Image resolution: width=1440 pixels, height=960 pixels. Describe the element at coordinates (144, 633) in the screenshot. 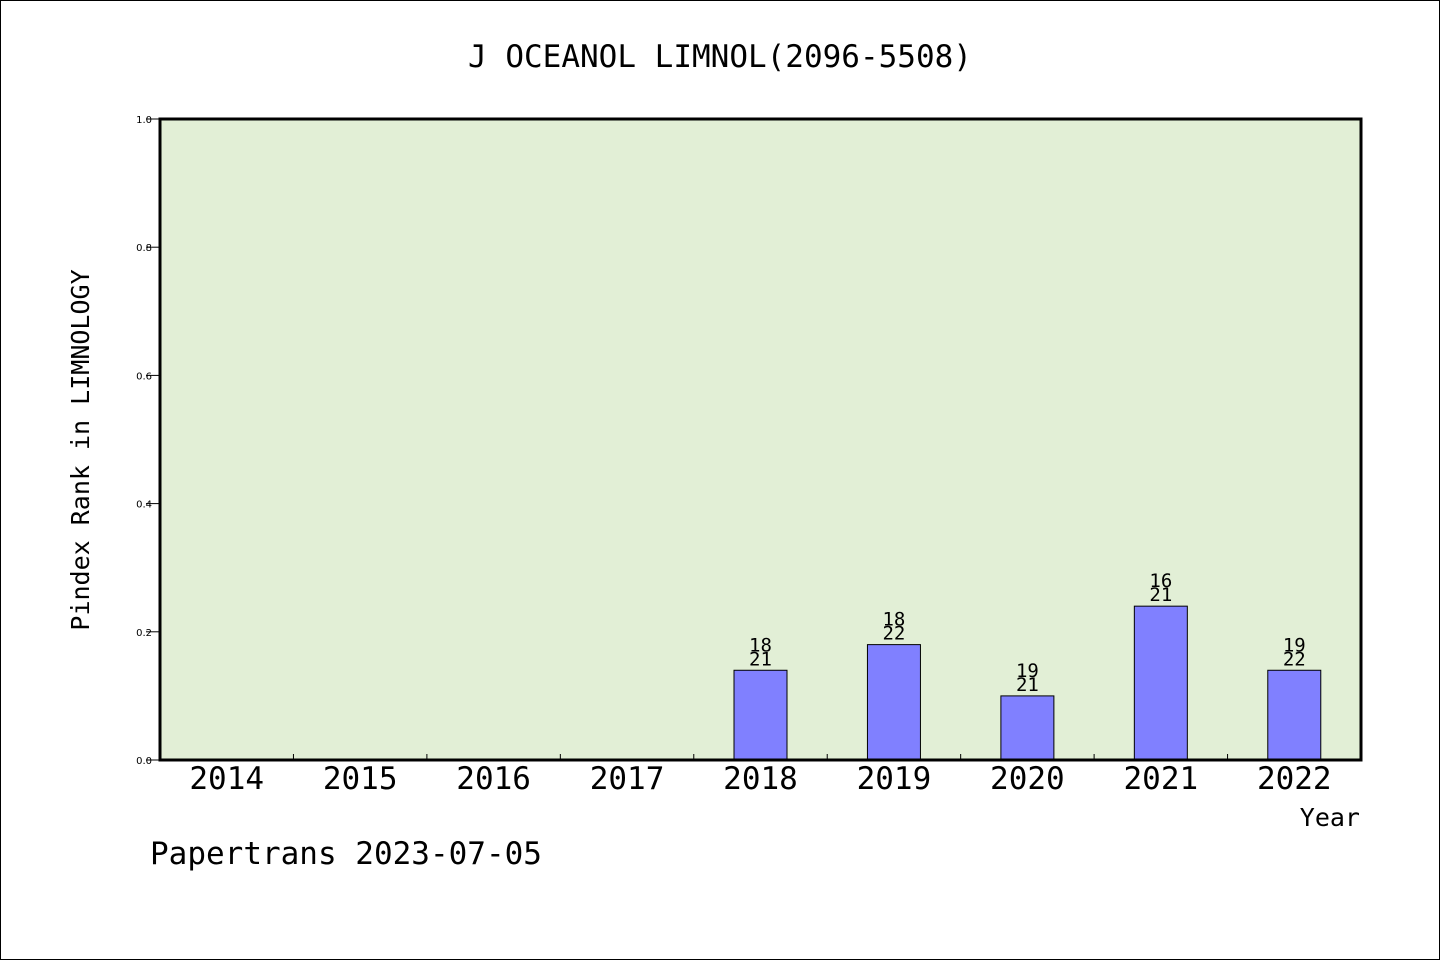

I see `y-tick-label: 0.2` at that location.